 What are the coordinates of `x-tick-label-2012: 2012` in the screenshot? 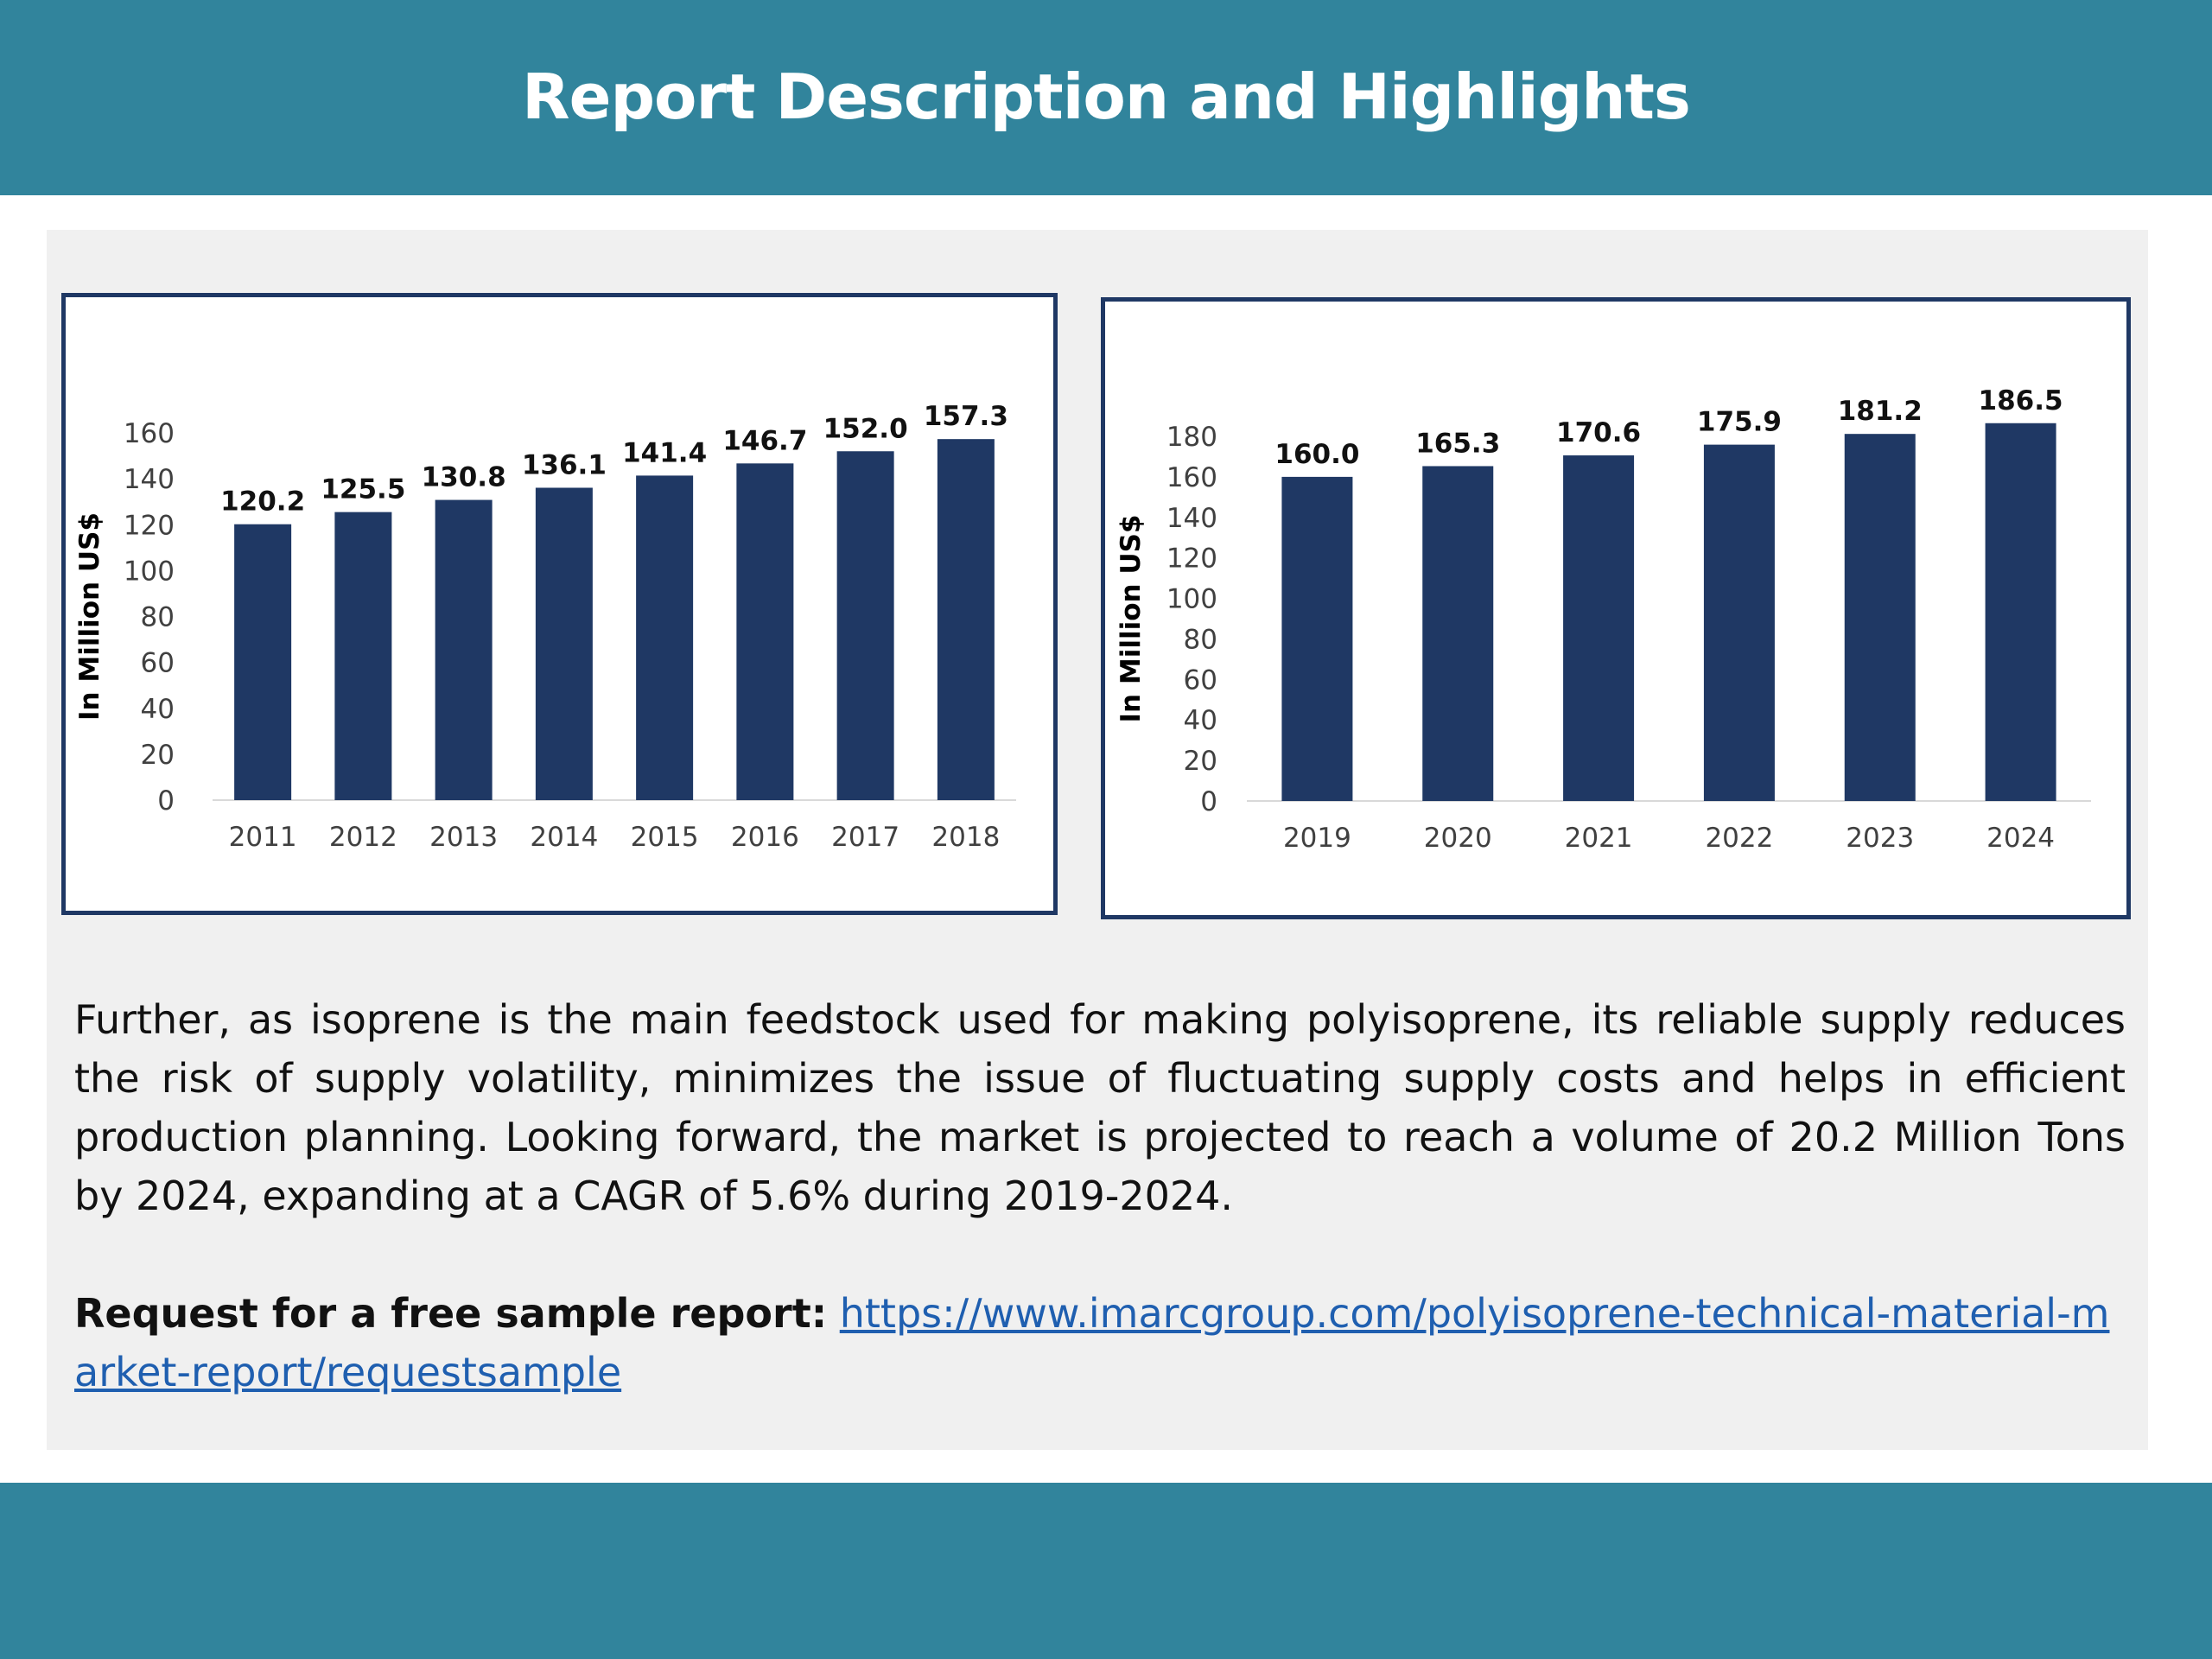 It's located at (363, 837).